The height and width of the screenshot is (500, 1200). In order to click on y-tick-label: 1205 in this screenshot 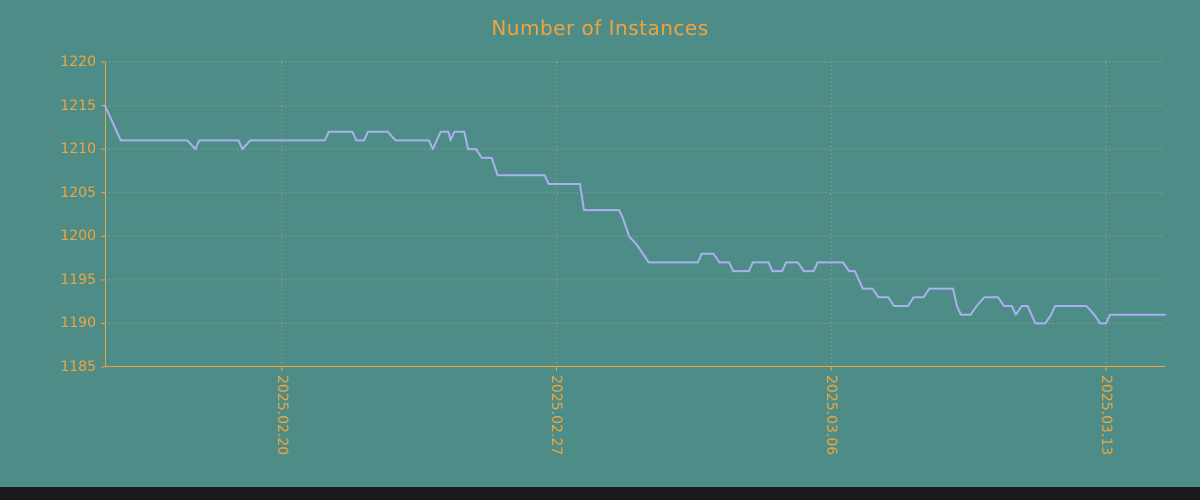, I will do `click(78, 192)`.